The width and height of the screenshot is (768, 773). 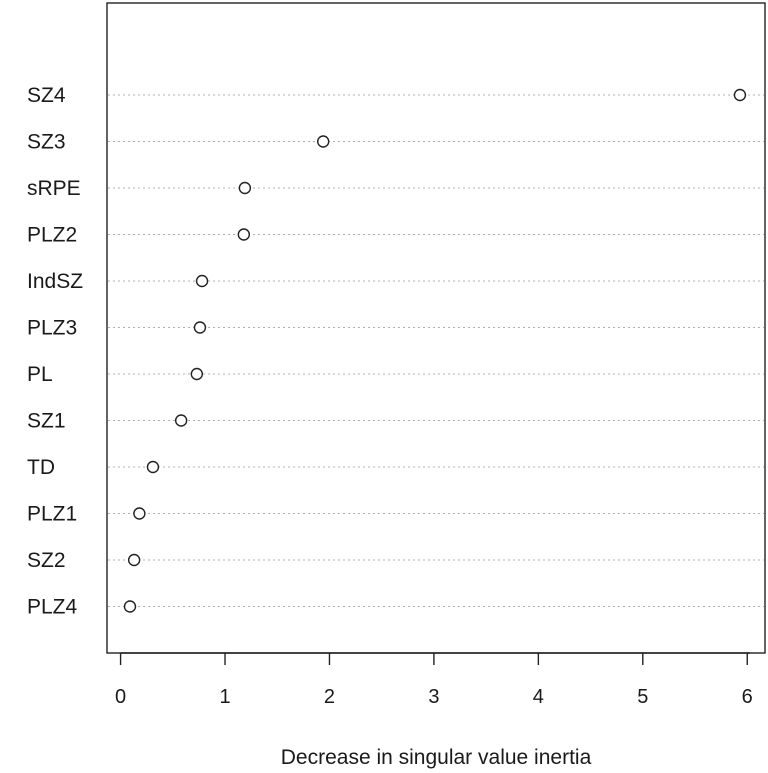 What do you see at coordinates (54, 188) in the screenshot?
I see `category-label: sRPE` at bounding box center [54, 188].